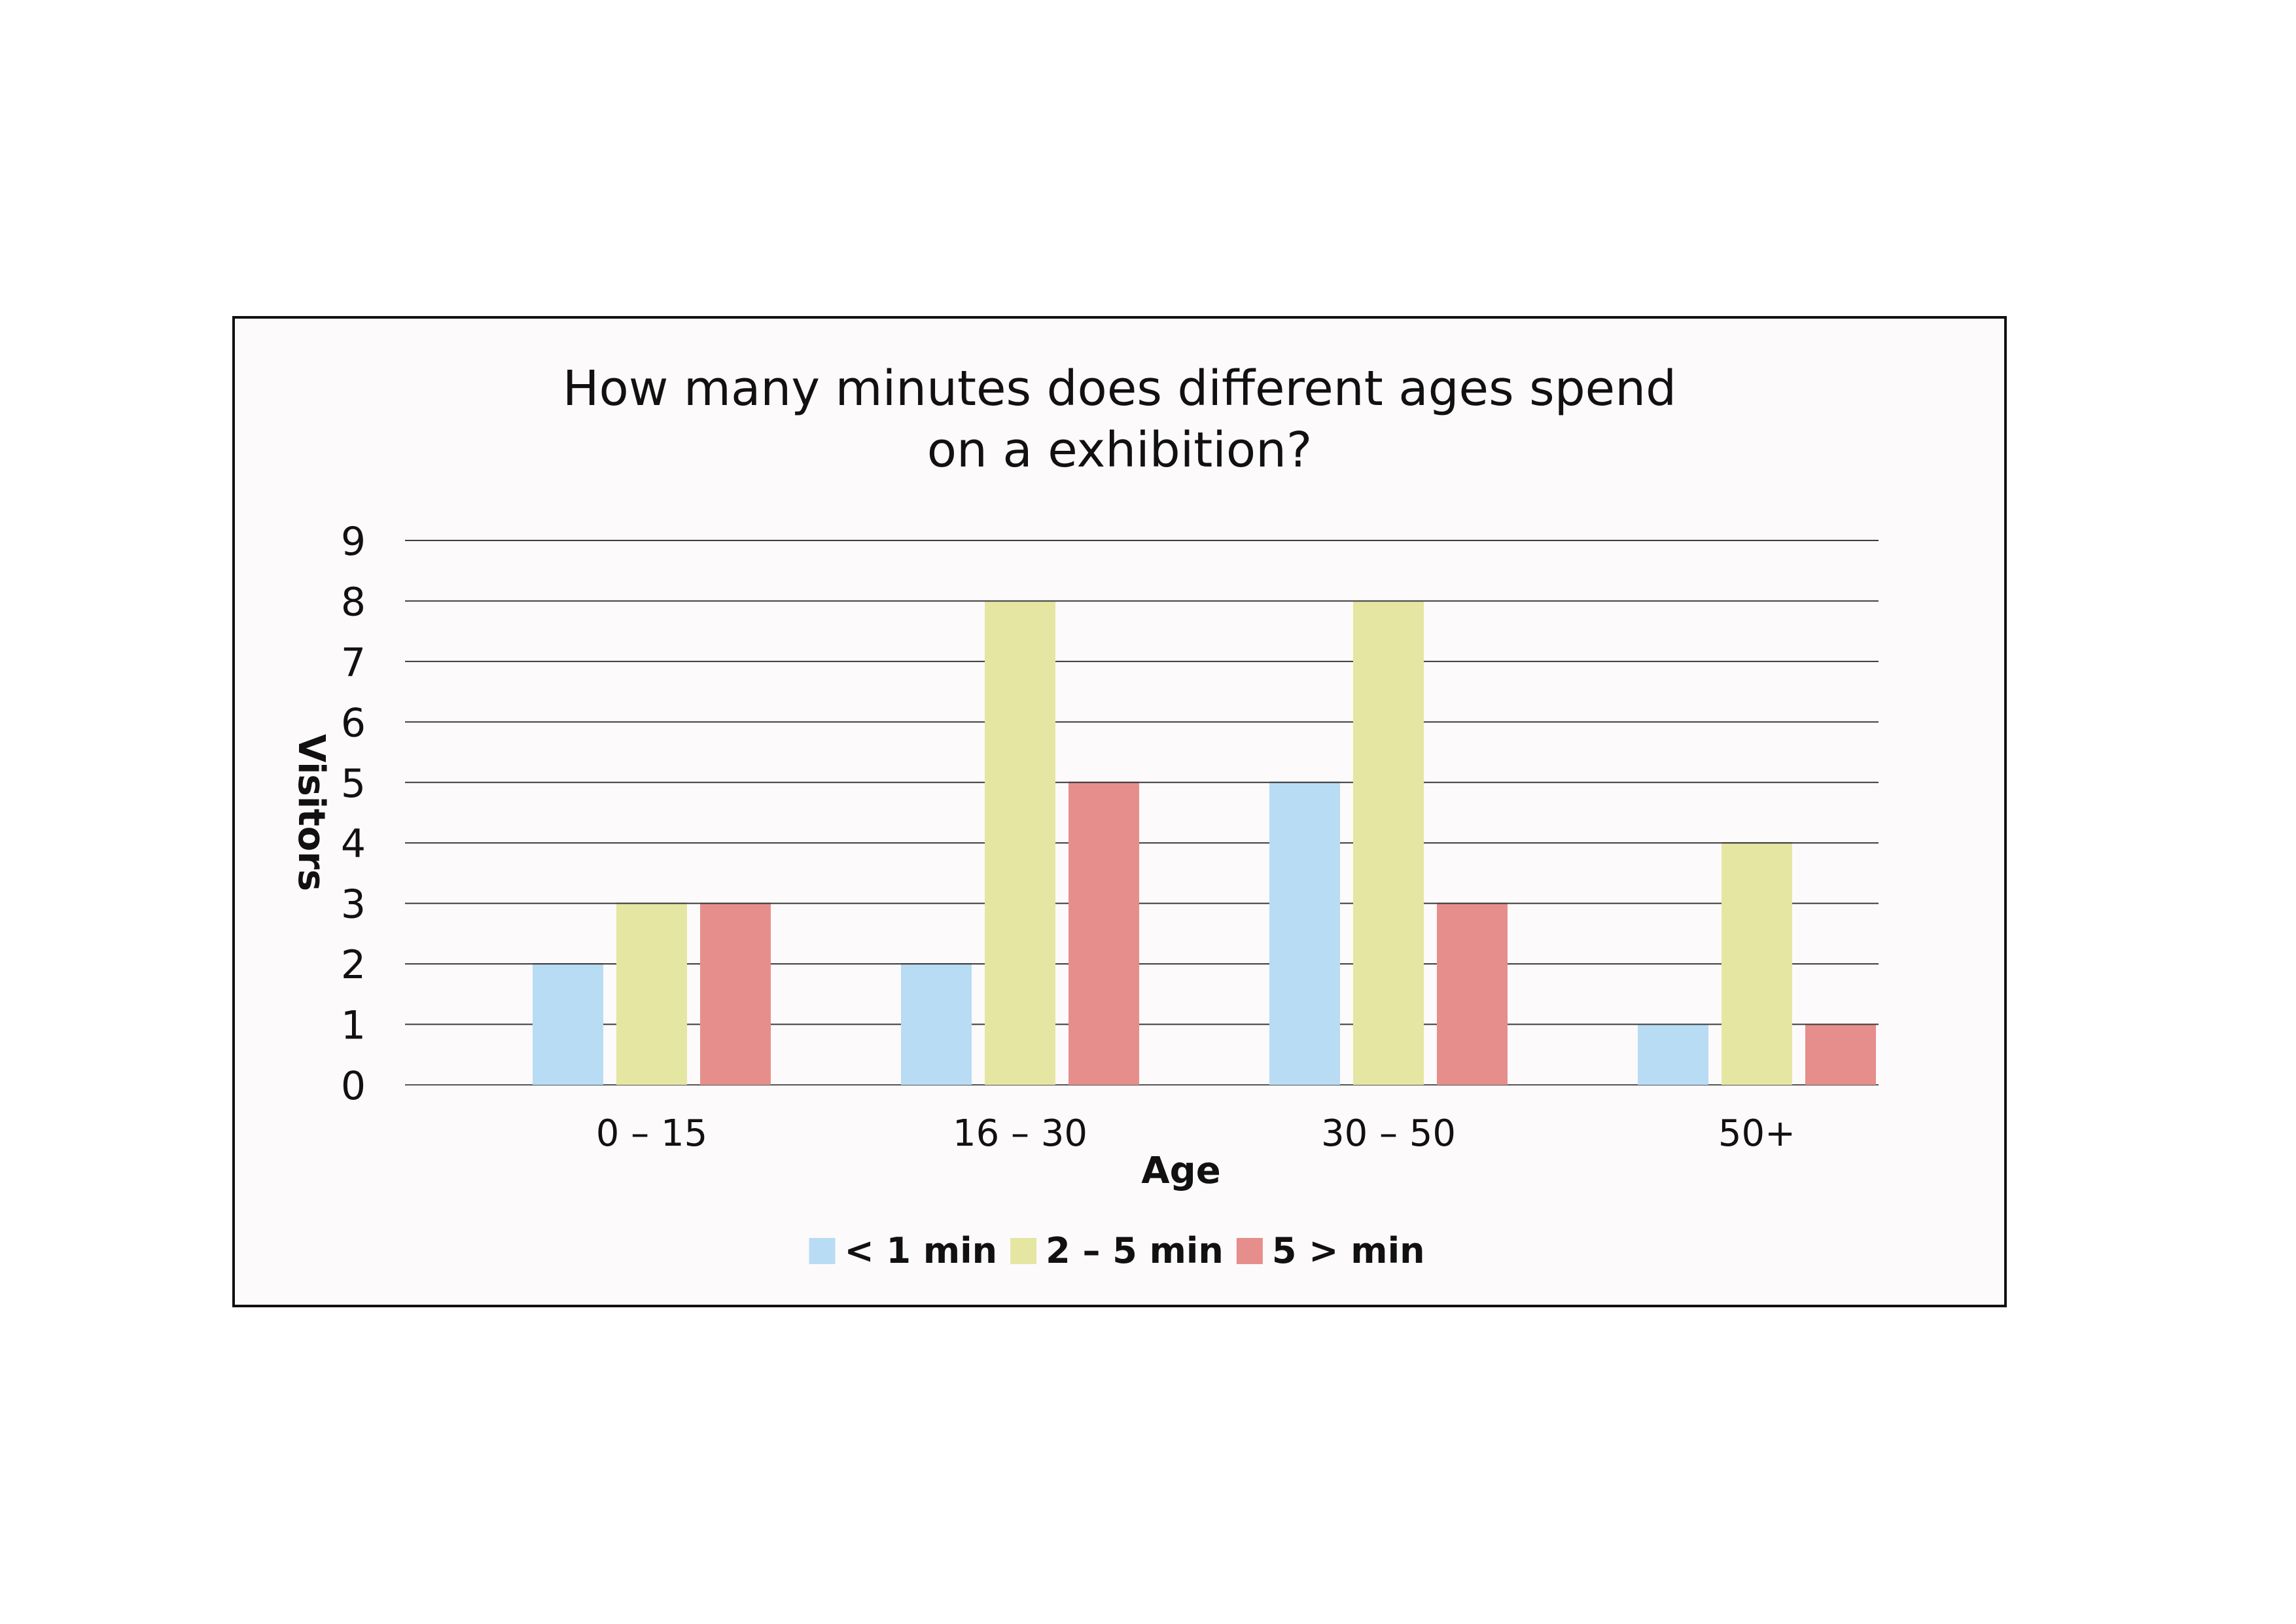 This screenshot has height=1624, width=2296. I want to click on y-tick-label: 4, so click(354, 844).